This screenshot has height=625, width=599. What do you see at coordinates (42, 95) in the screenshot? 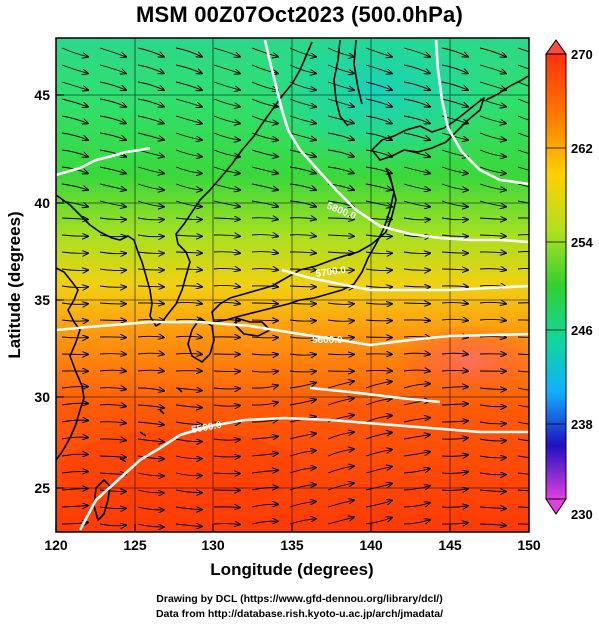
I see `y-tick-label: 45` at bounding box center [42, 95].